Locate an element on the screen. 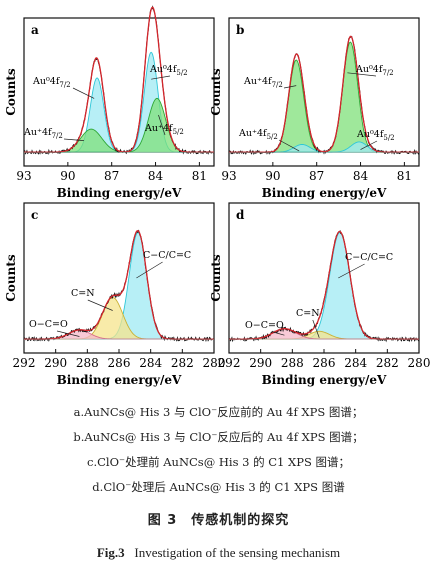 The height and width of the screenshot is (578, 437). svg-text: Au⁺4f5/2 is located at coordinates (258, 134).